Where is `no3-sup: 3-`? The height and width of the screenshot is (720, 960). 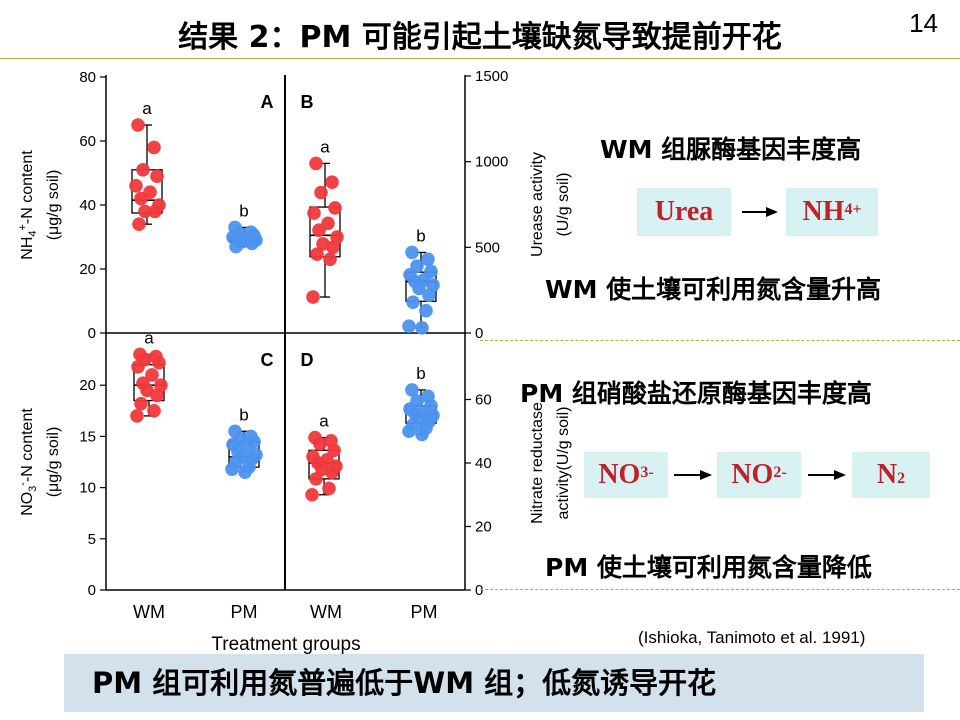 no3-sup: 3- is located at coordinates (647, 472).